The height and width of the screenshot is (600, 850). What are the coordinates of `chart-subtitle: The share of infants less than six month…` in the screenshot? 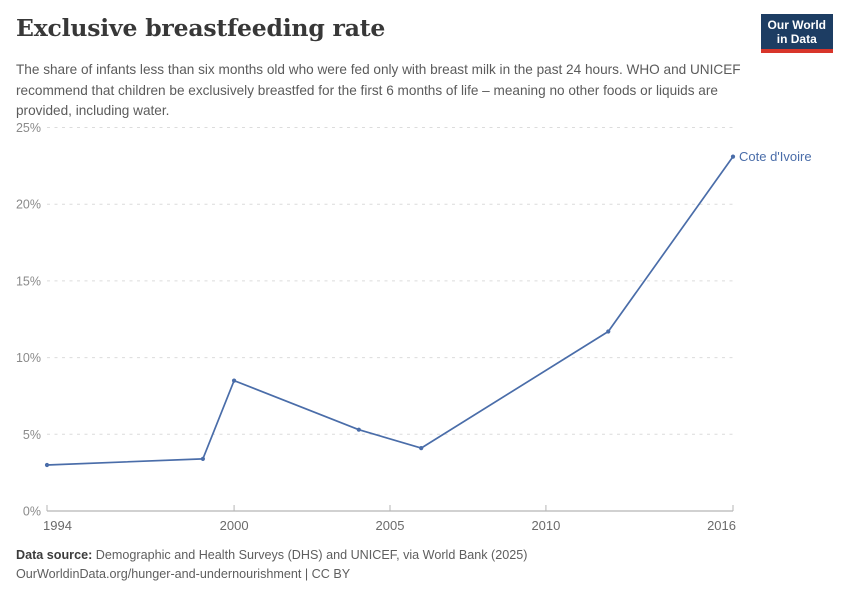 It's located at (378, 90).